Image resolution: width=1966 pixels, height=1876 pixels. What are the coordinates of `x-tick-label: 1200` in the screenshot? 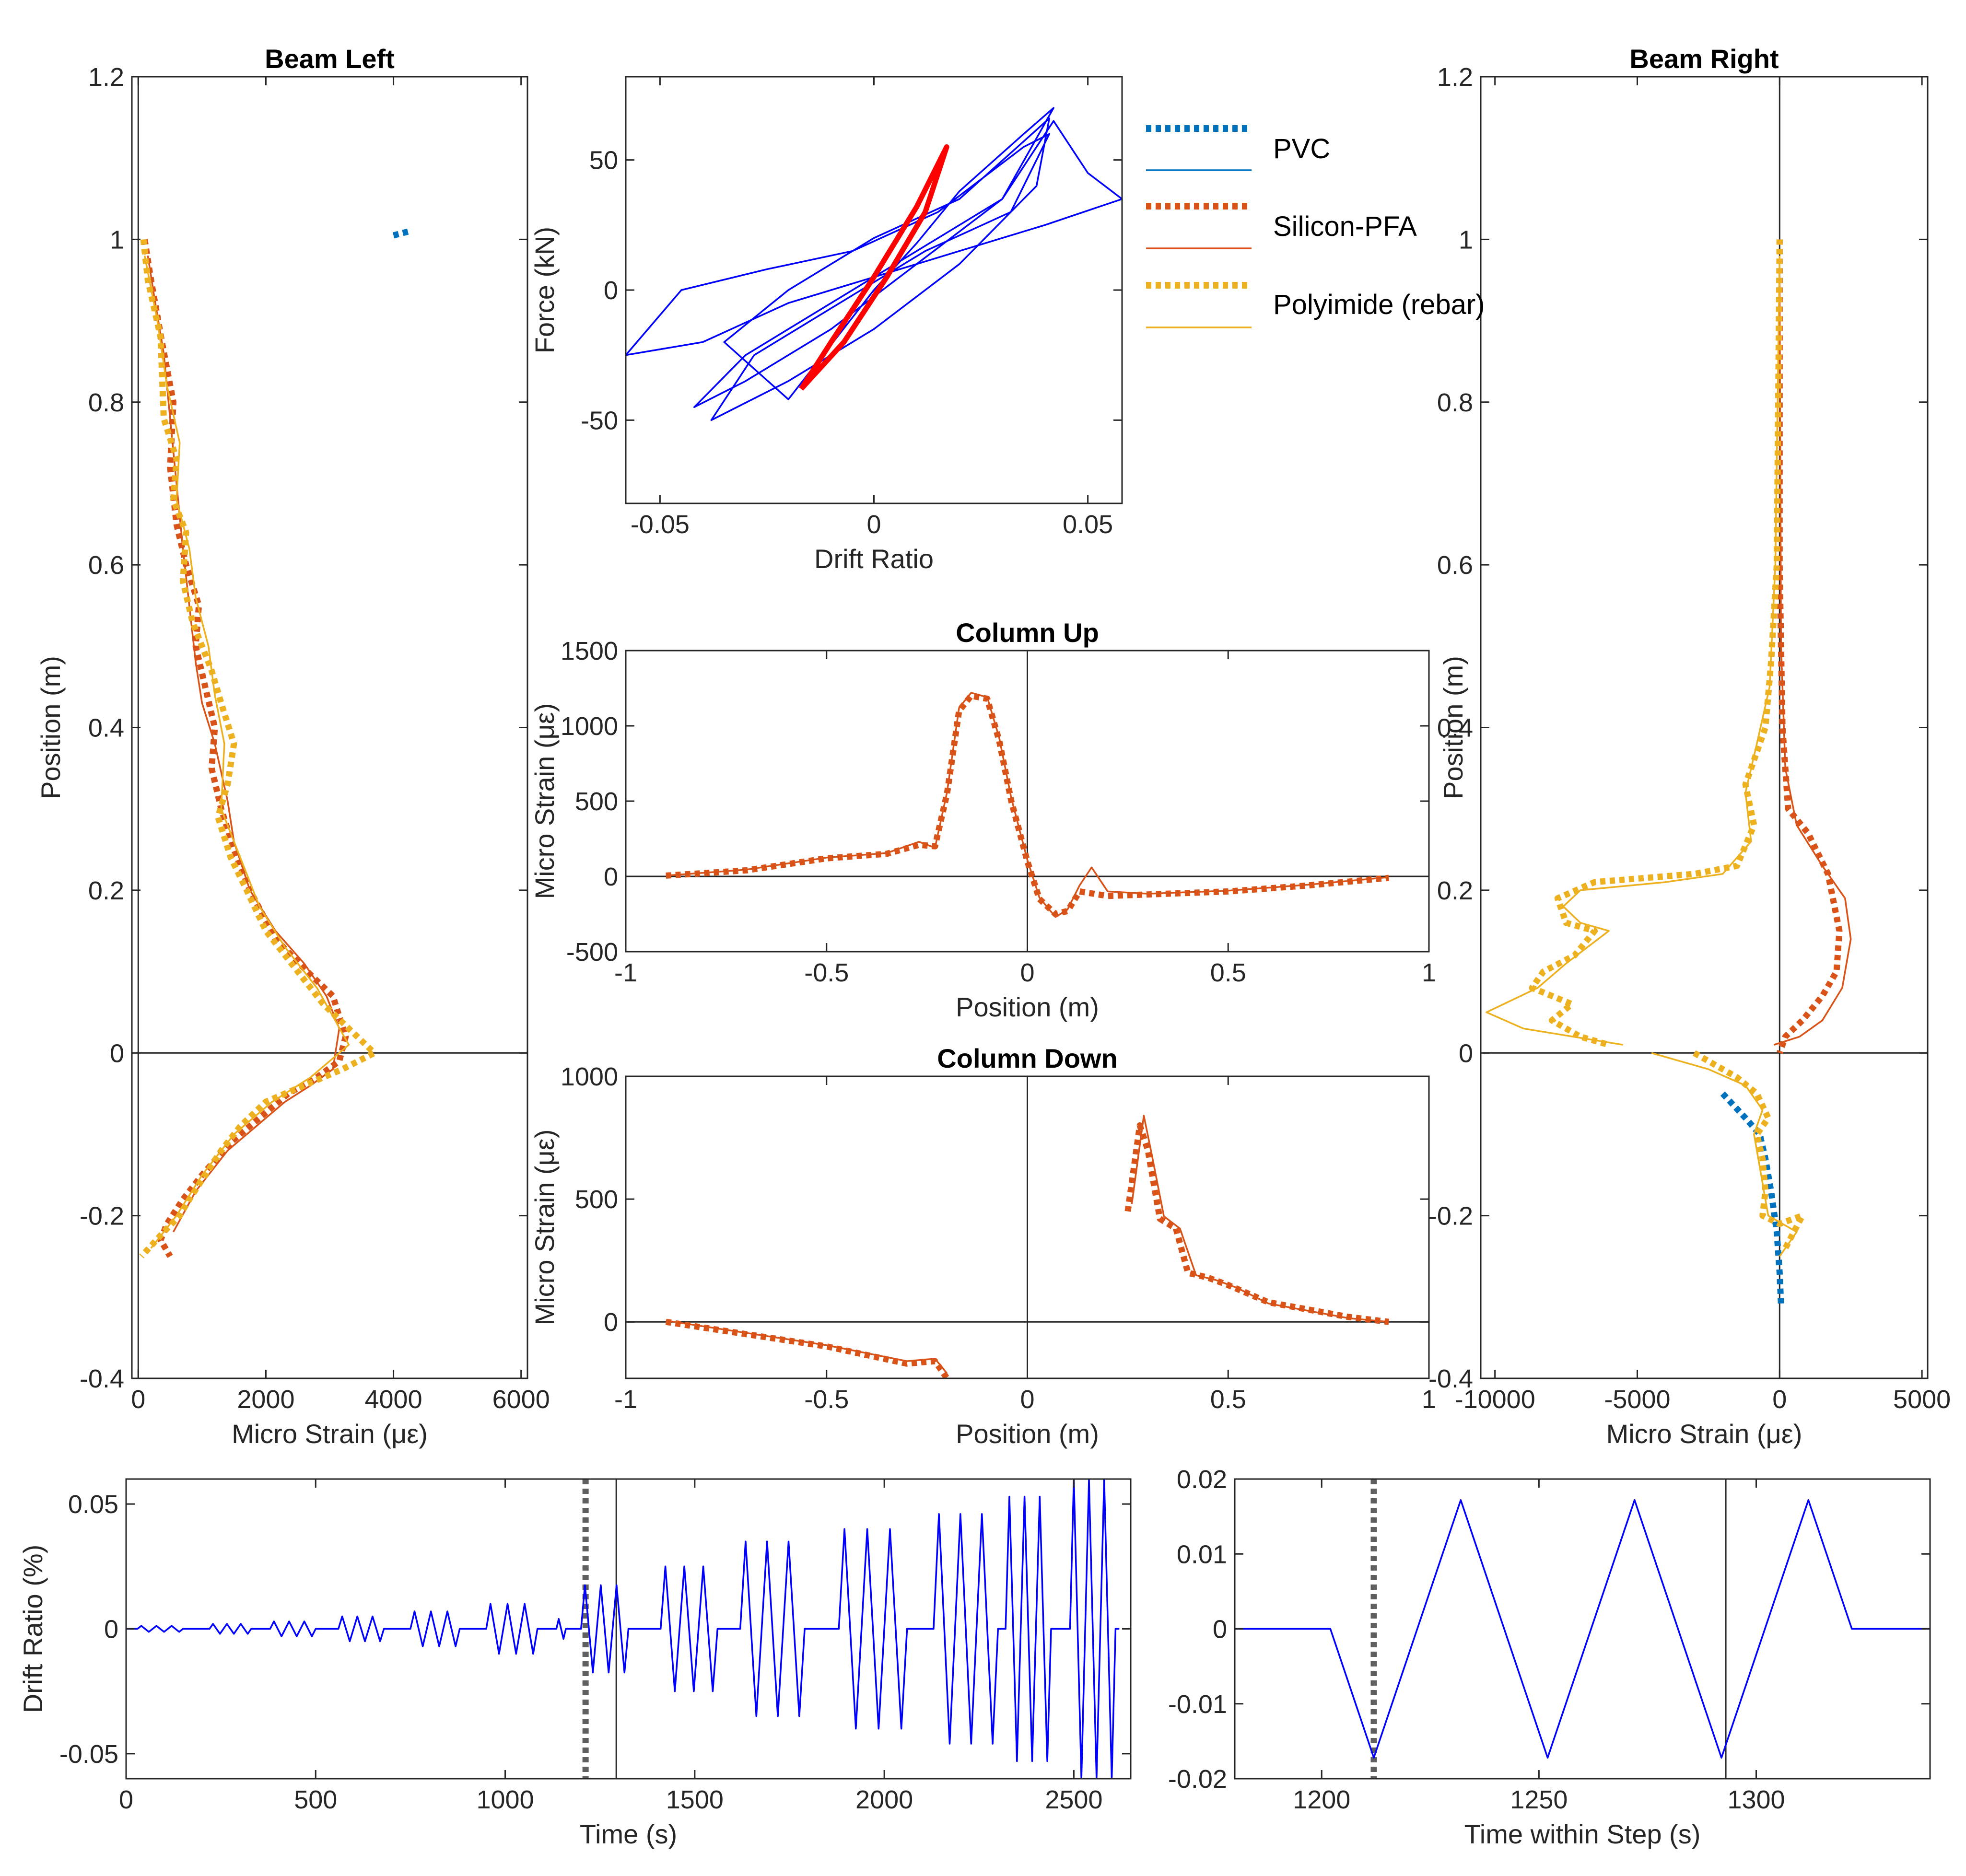 It's located at (1321, 1799).